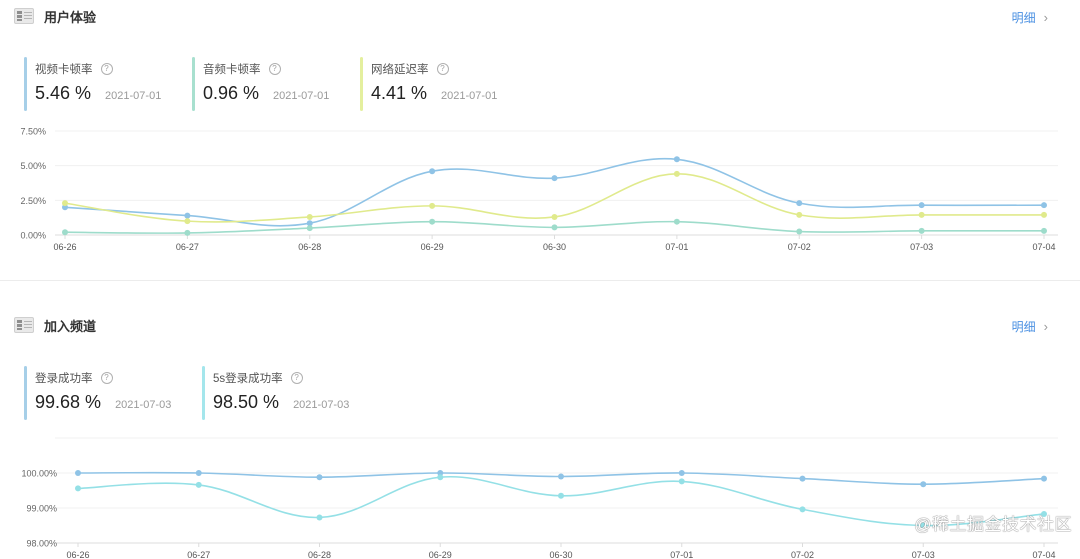 This screenshot has width=1080, height=559. What do you see at coordinates (64, 70) in the screenshot?
I see `metric-label: 视频卡顿率` at bounding box center [64, 70].